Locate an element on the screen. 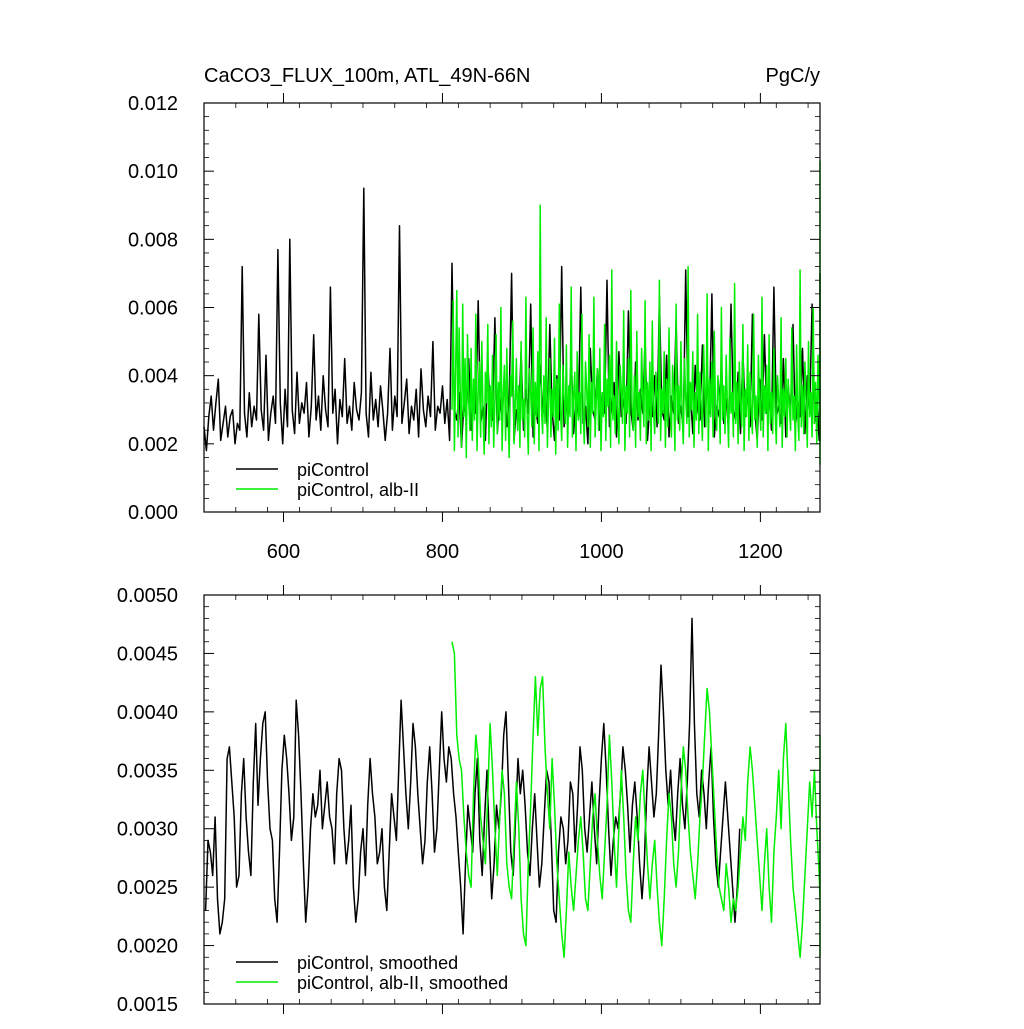 Image resolution: width=1024 pixels, height=1029 pixels. units-label: PgC/y is located at coordinates (793, 76).